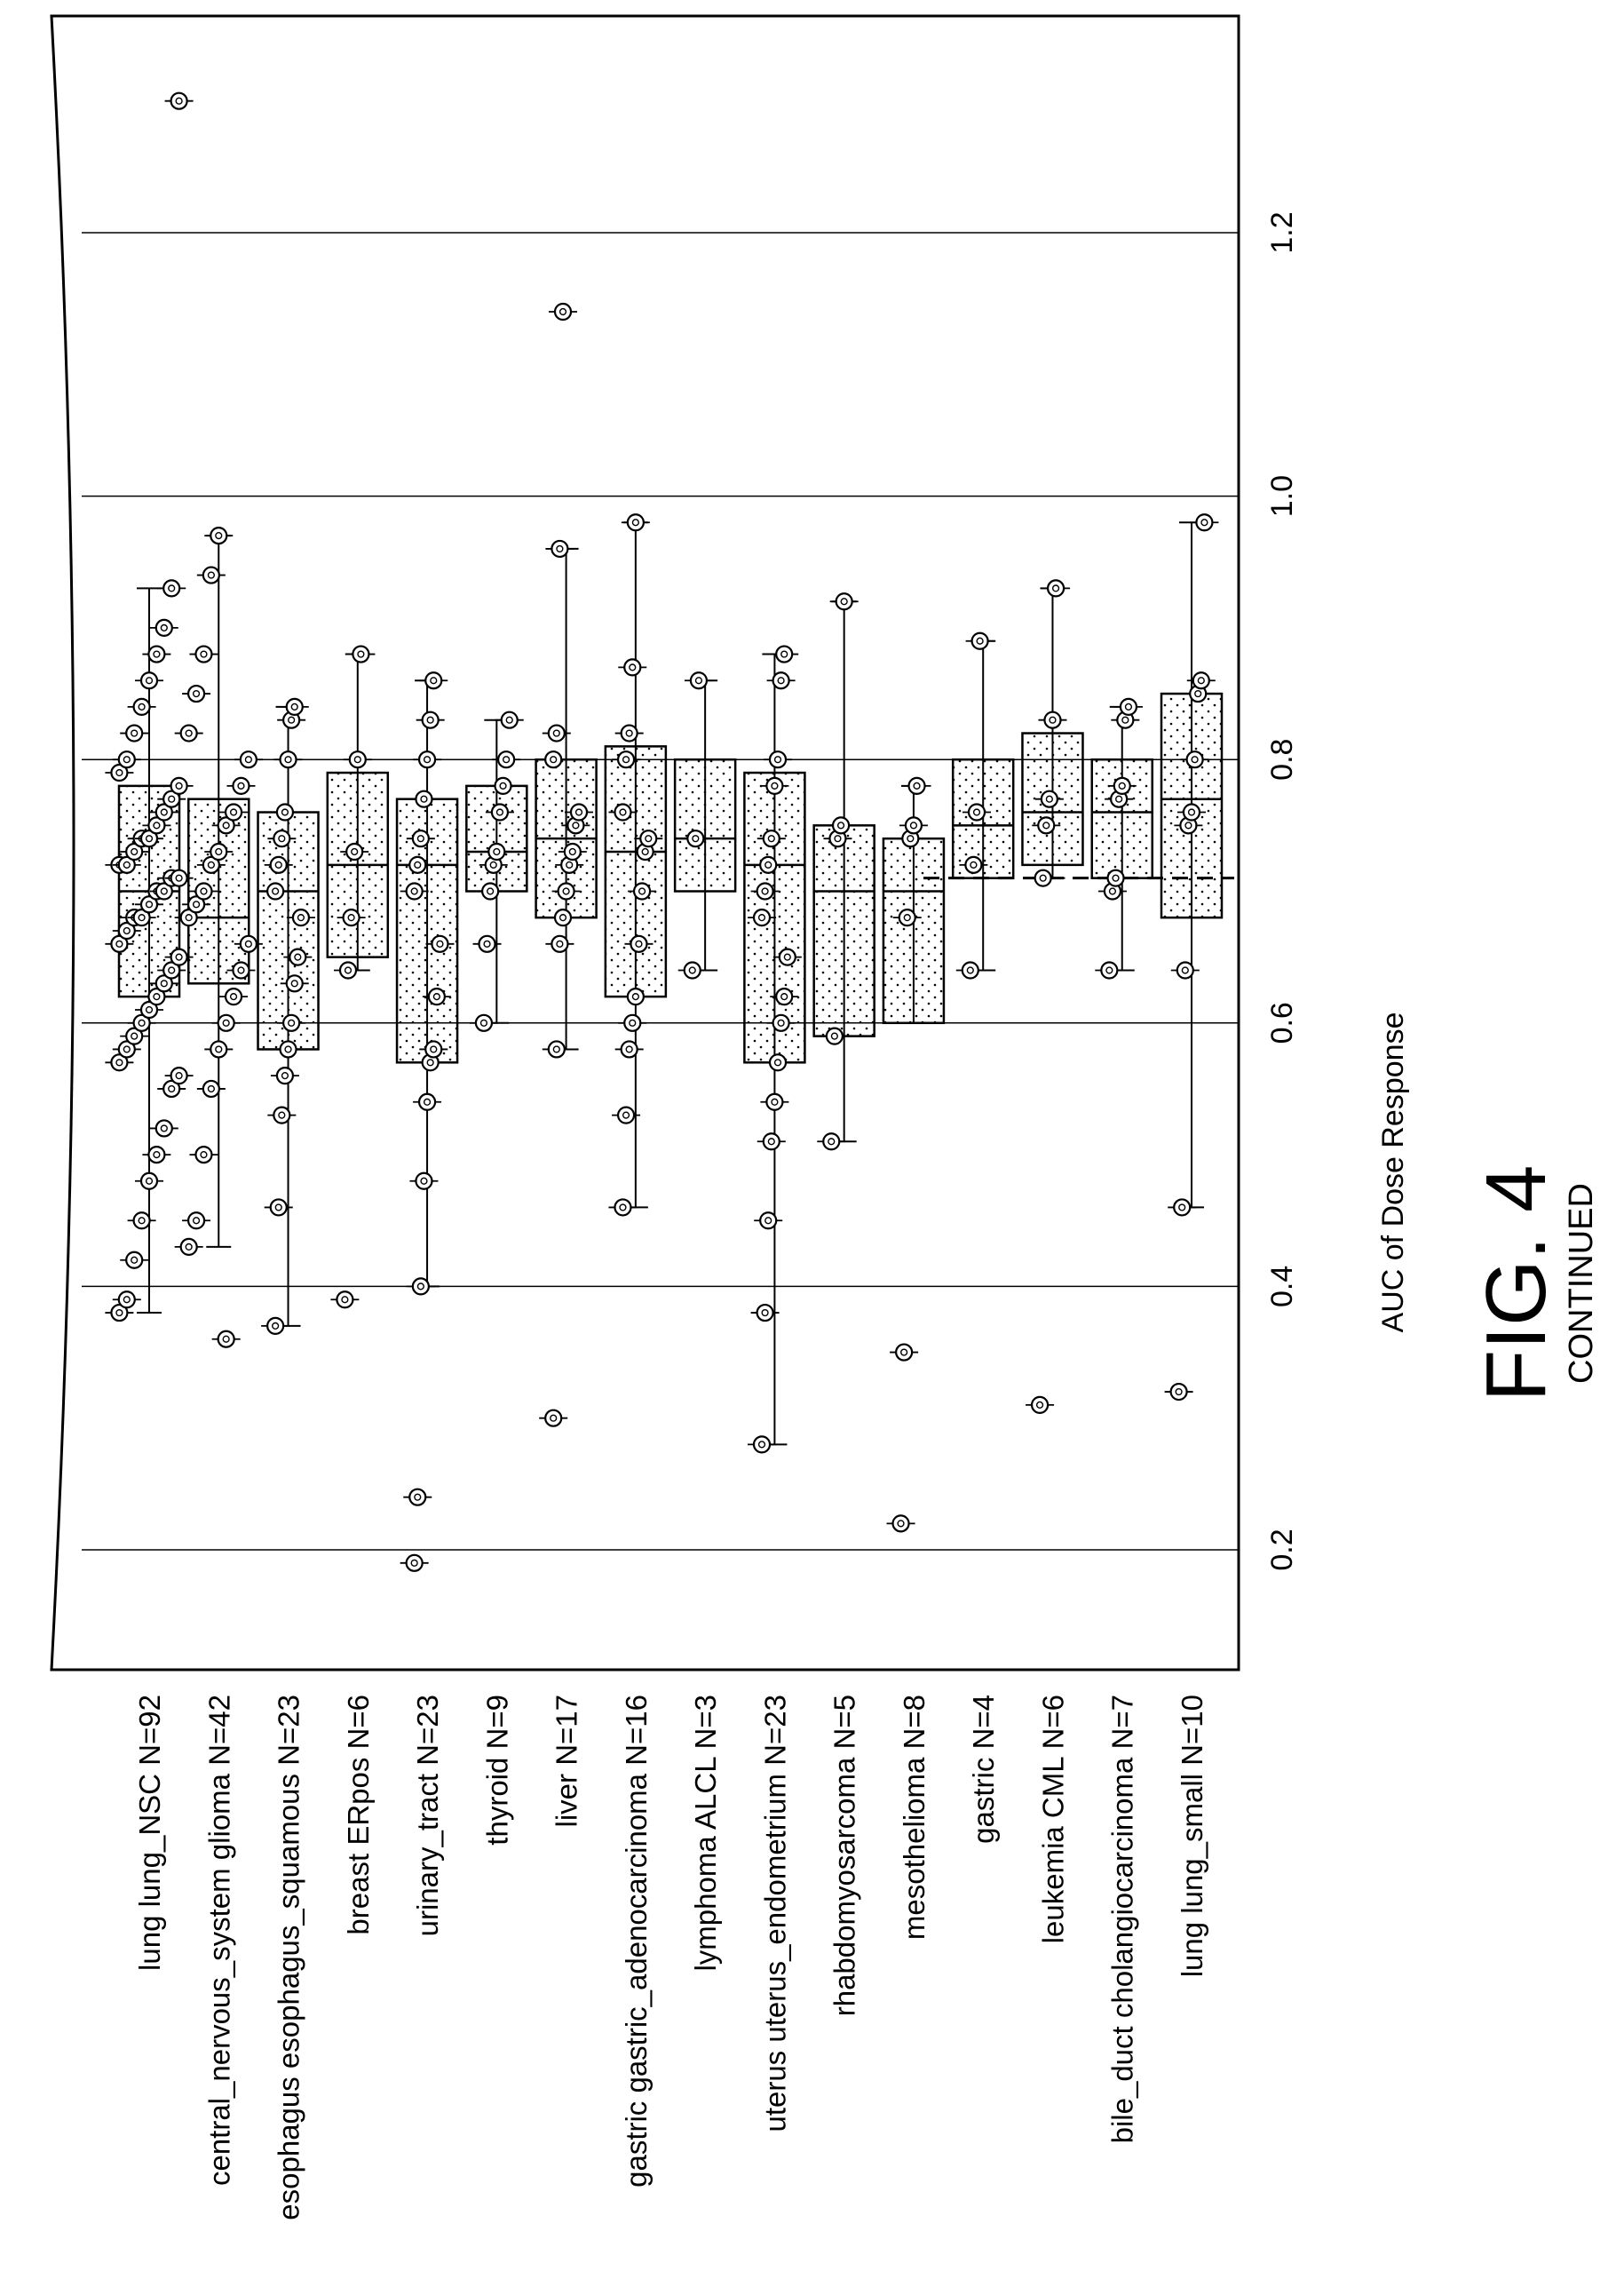 Image resolution: width=1624 pixels, height=2287 pixels. I want to click on category-label-11: mesothelioma N=8, so click(914, 1818).